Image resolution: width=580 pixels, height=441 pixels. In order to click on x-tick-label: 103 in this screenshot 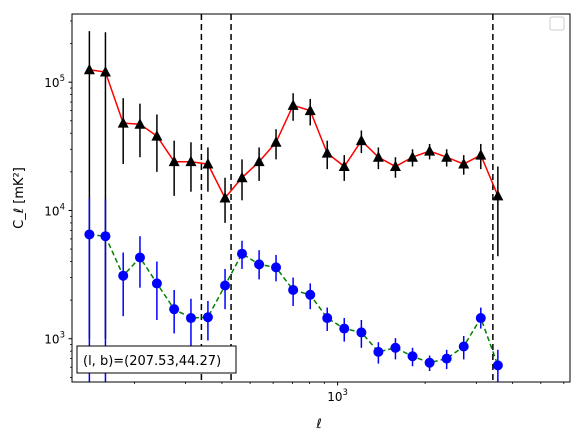, I will do `click(337, 396)`.